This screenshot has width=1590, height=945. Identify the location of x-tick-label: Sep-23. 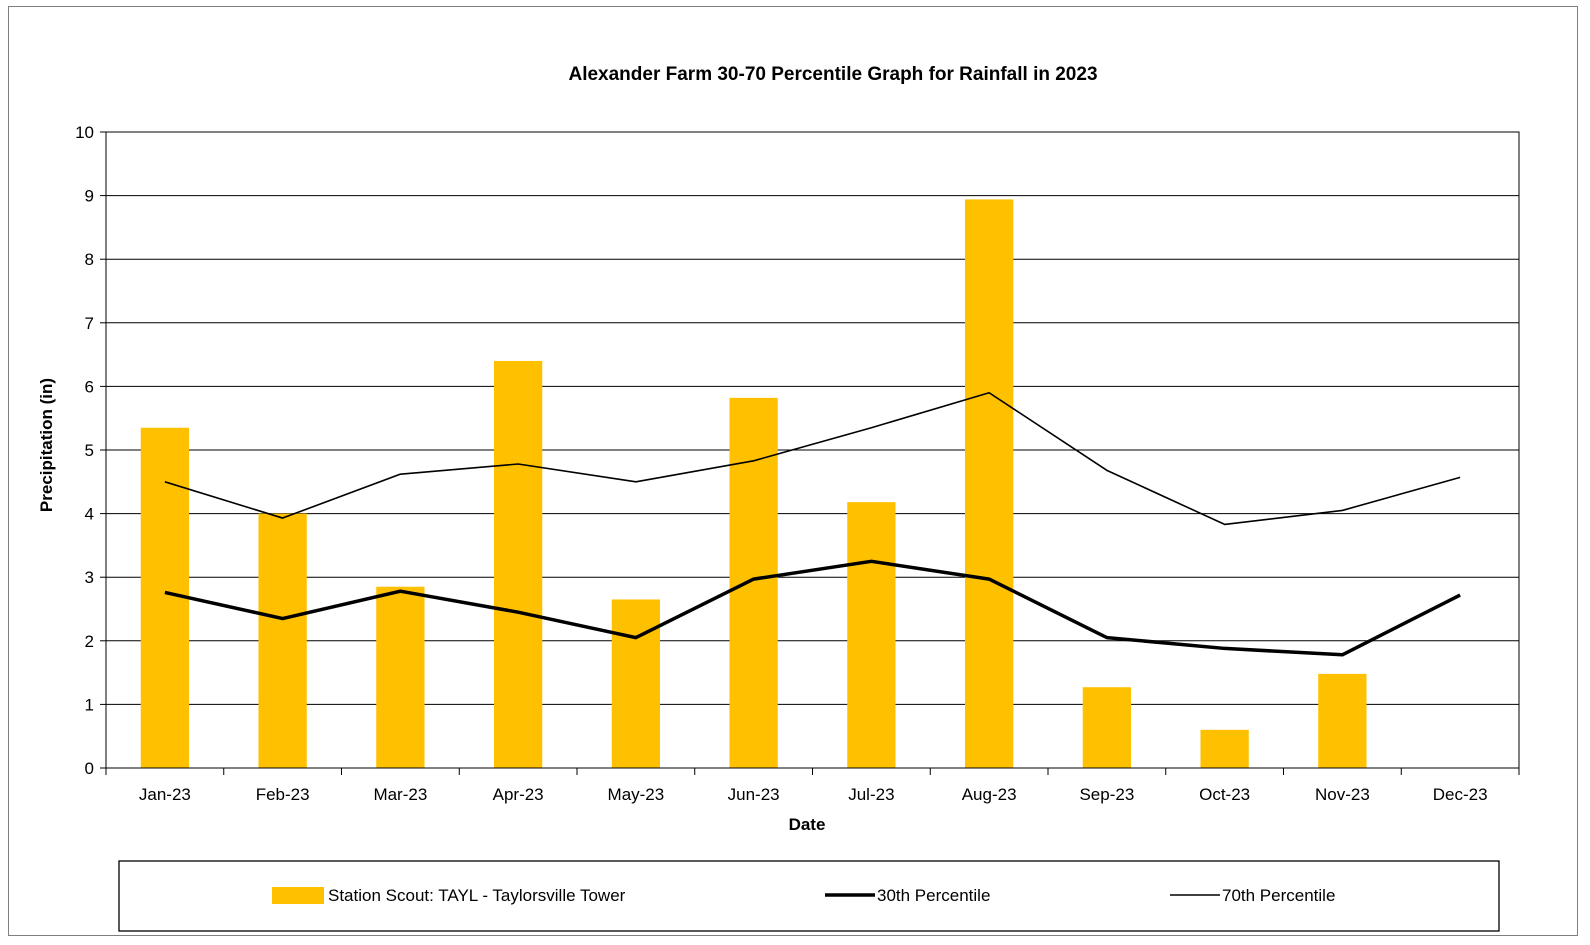
(1106, 794).